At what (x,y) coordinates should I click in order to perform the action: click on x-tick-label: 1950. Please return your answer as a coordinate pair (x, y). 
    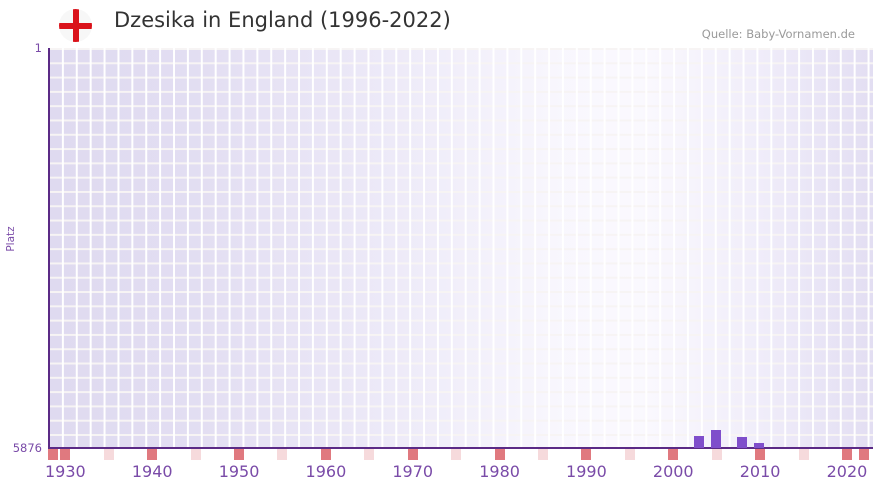
    Looking at the image, I should click on (239, 471).